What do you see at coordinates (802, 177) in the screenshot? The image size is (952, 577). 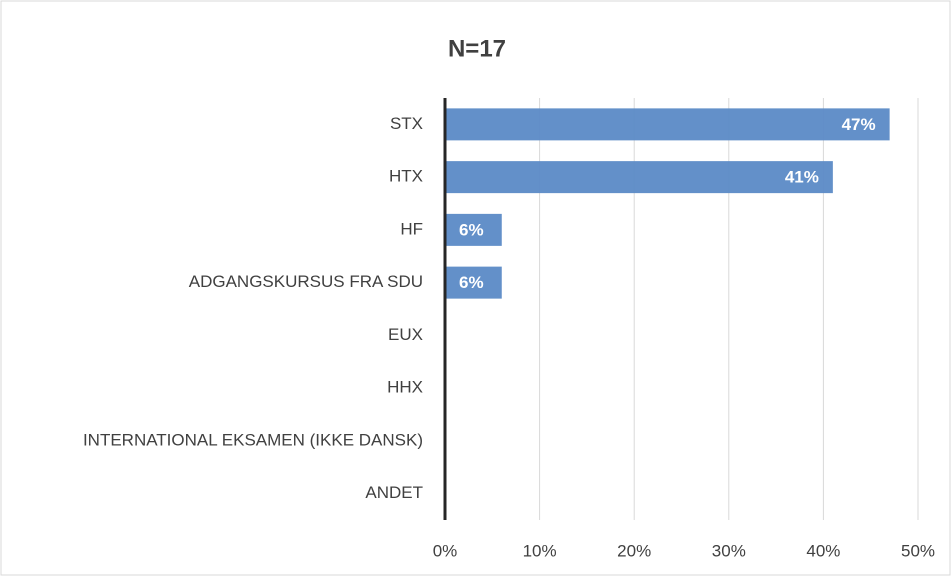 I see `data-label: 41%` at bounding box center [802, 177].